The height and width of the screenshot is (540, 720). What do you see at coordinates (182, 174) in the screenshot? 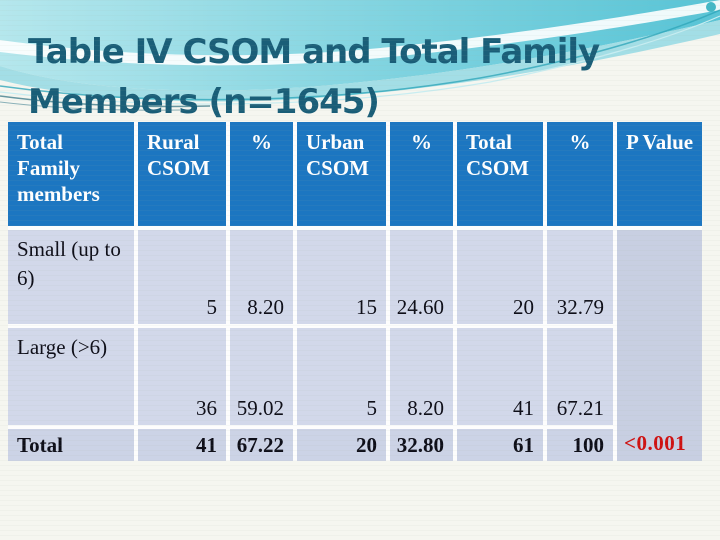
I see `col-header-rural-csom: Rural CSOM` at bounding box center [182, 174].